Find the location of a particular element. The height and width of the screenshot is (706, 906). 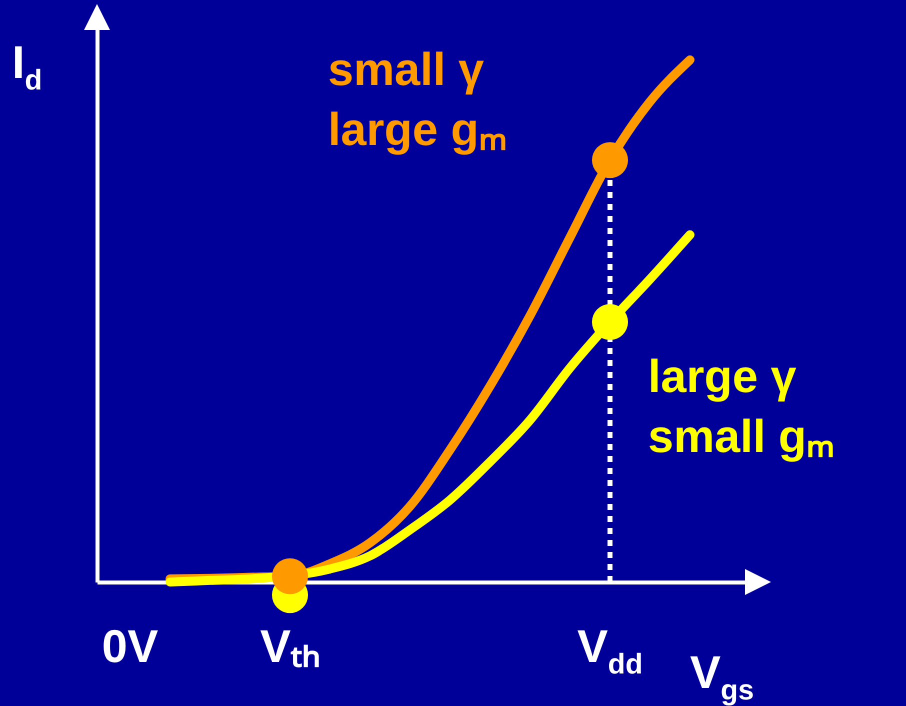

text: small γ large gₘ is located at coordinates (417, 99).